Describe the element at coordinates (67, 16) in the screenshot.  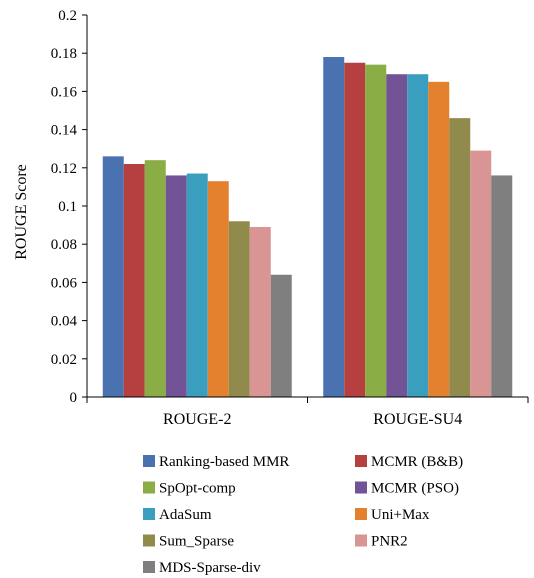
I see `y-tick-label: 0.2` at that location.